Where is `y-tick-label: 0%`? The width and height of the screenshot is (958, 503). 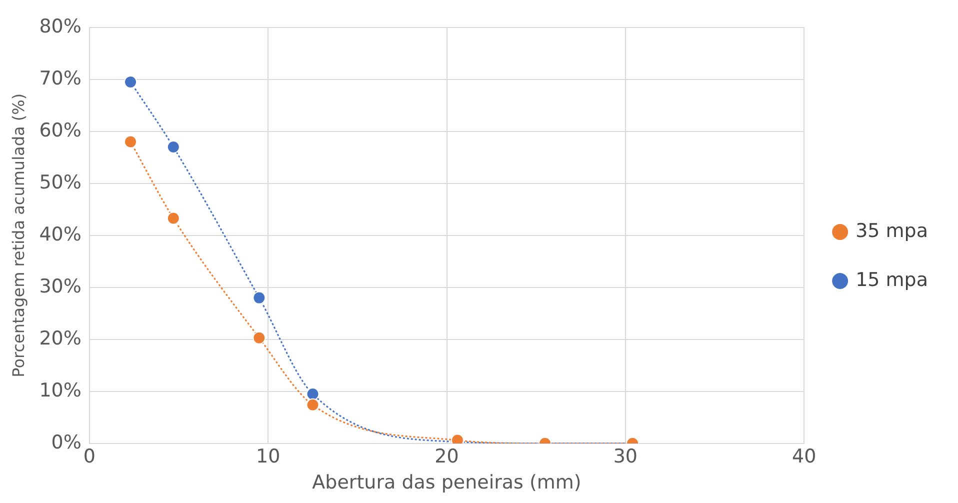 y-tick-label: 0% is located at coordinates (66, 442).